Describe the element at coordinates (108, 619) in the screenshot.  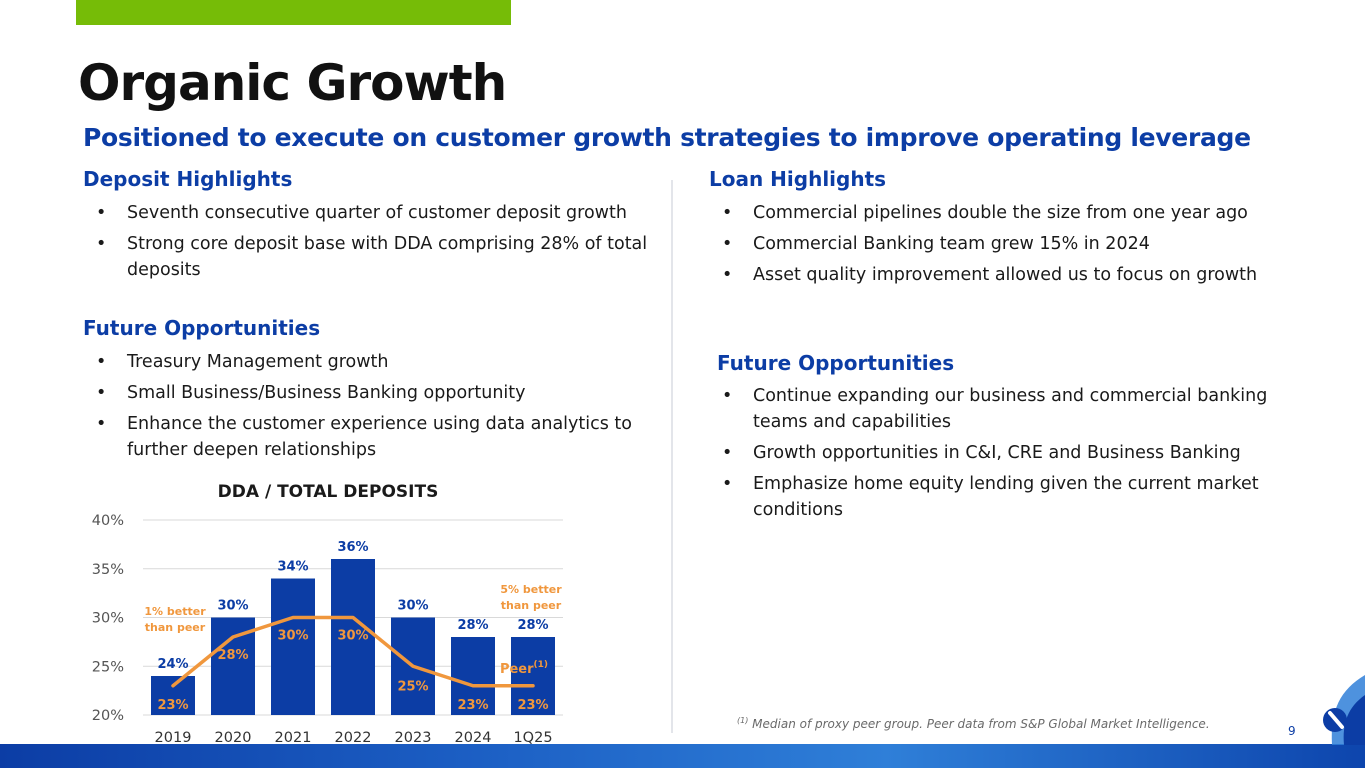
I see `y-tick-label: 30%` at that location.